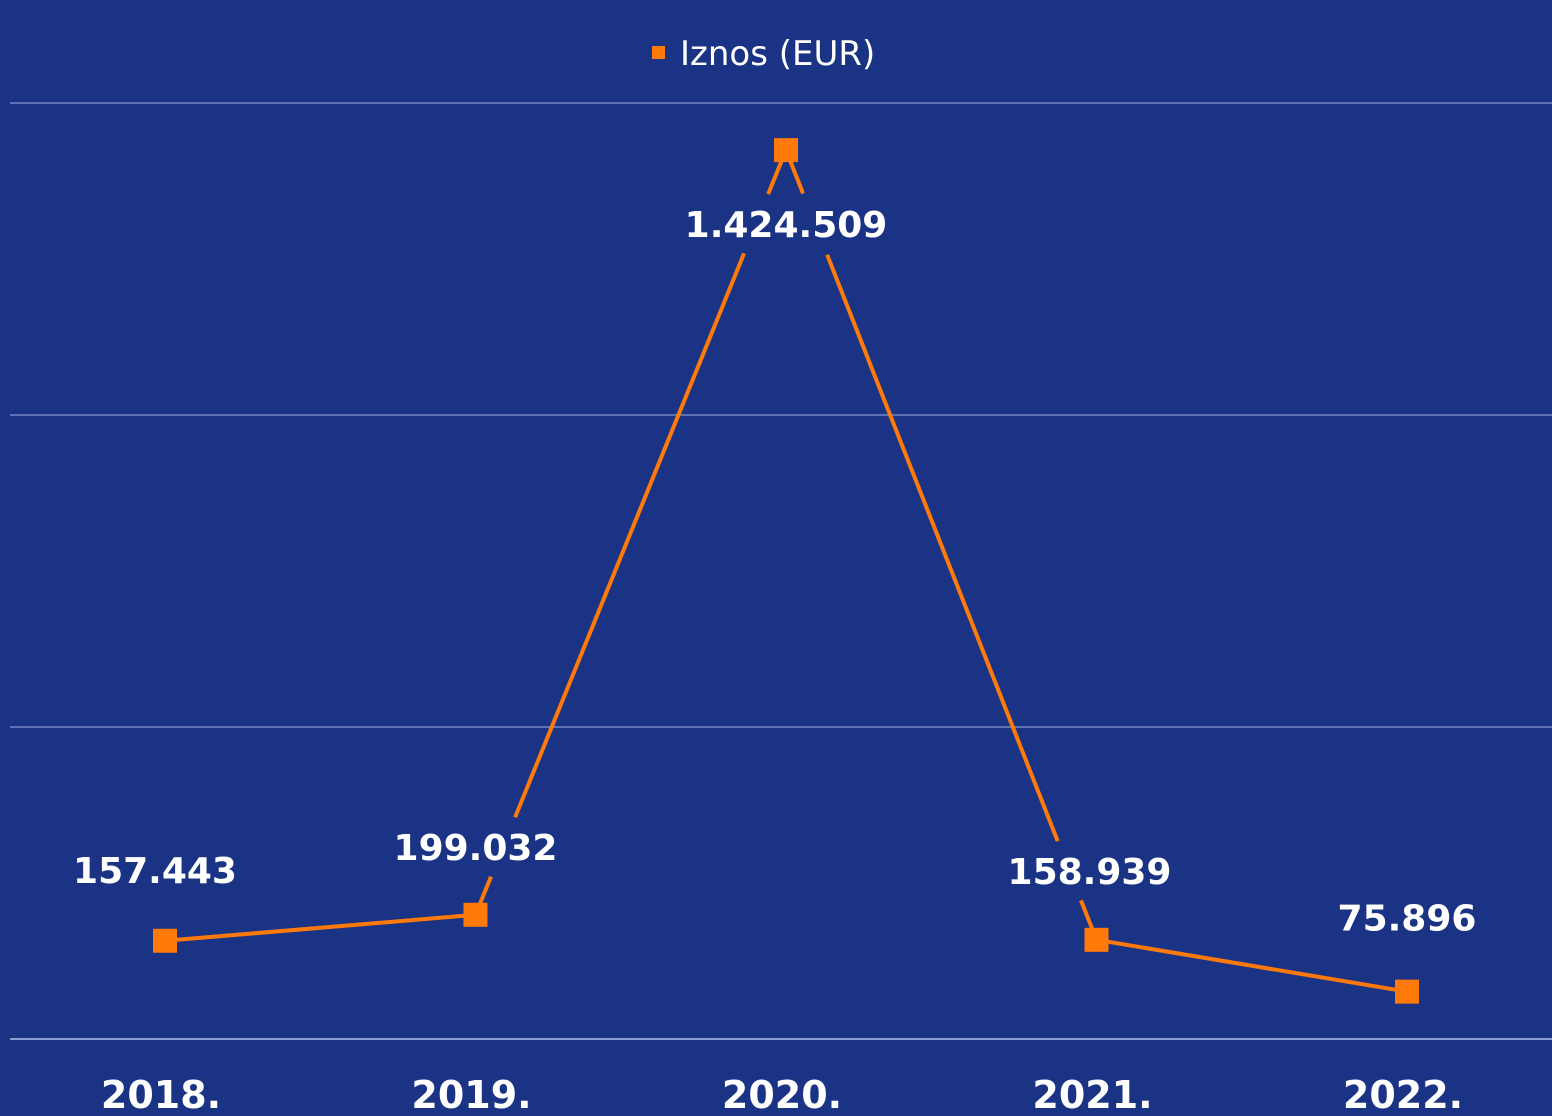  Describe the element at coordinates (161, 1092) in the screenshot. I see `x-tick-label: 2018.` at that location.